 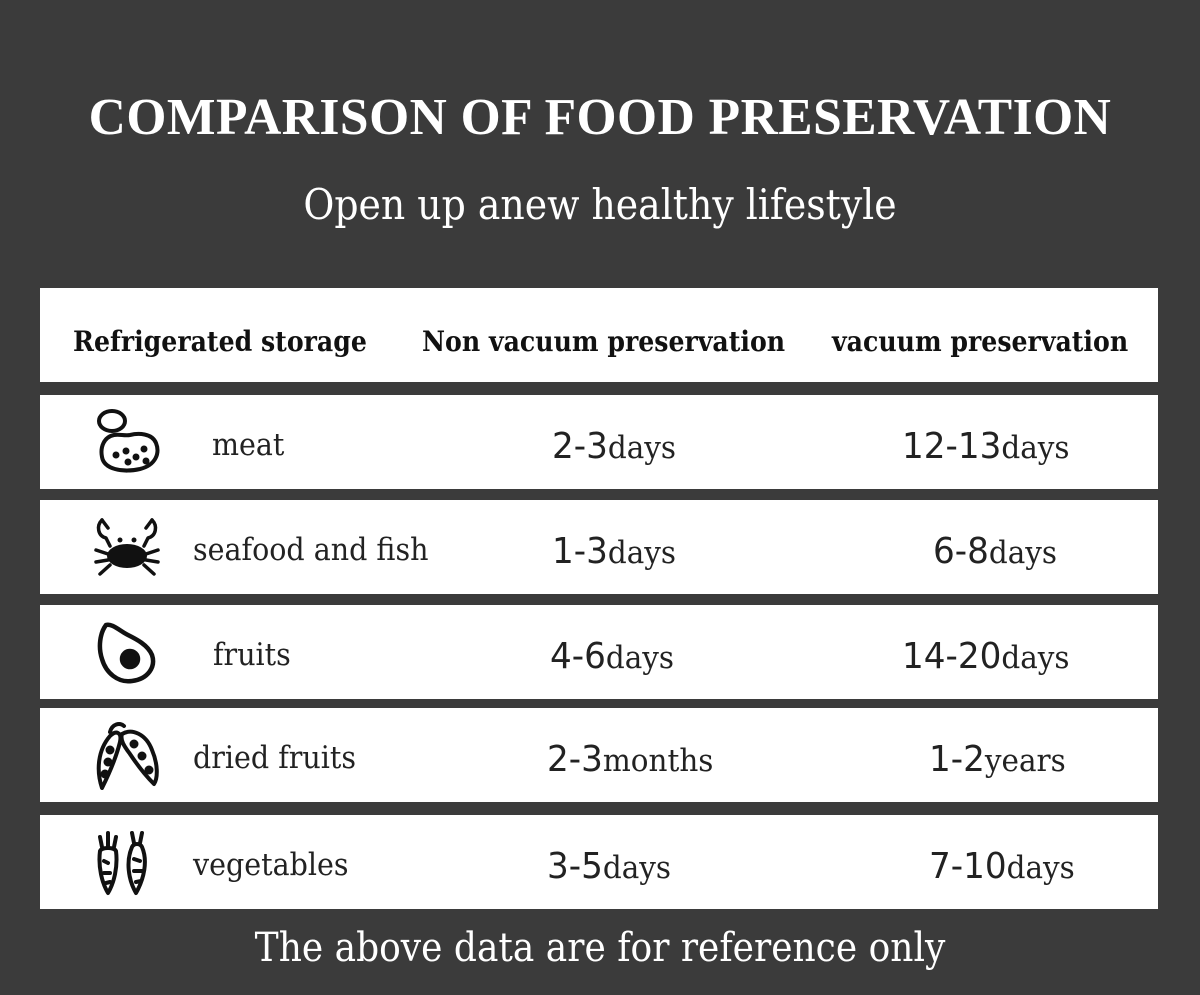 What do you see at coordinates (997, 759) in the screenshot?
I see `vacuum-value: 1-2years` at bounding box center [997, 759].